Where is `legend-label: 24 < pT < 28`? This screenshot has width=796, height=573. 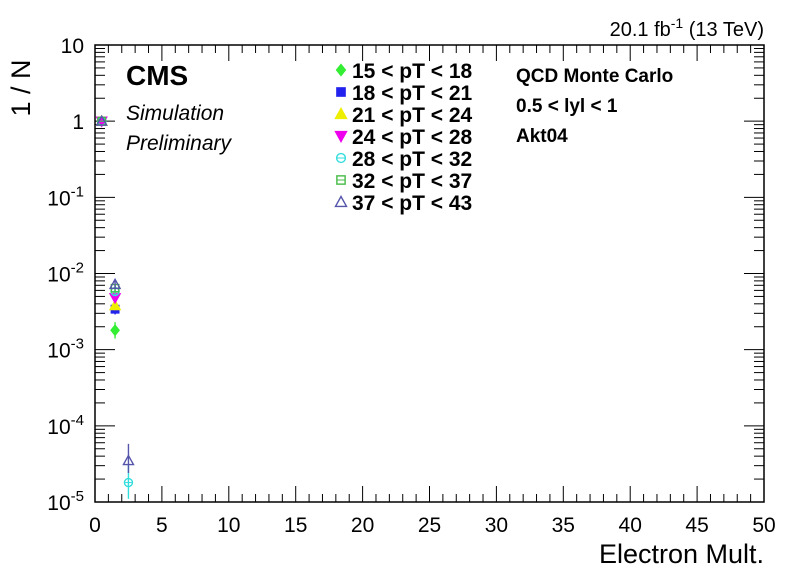 legend-label: 24 < pT < 28 is located at coordinates (412, 137).